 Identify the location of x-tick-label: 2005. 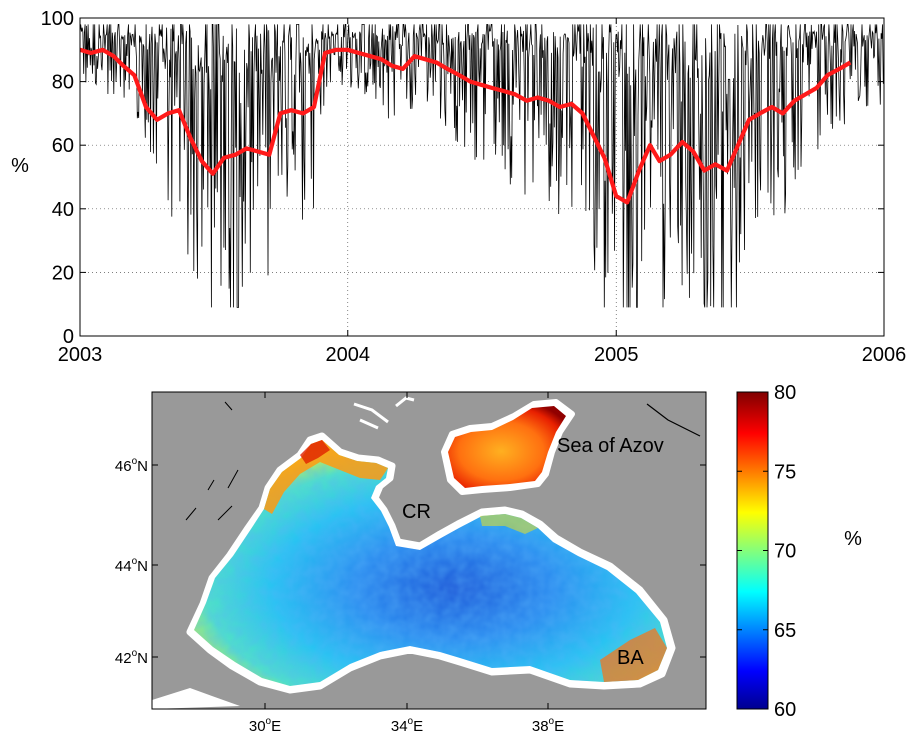
(616, 355).